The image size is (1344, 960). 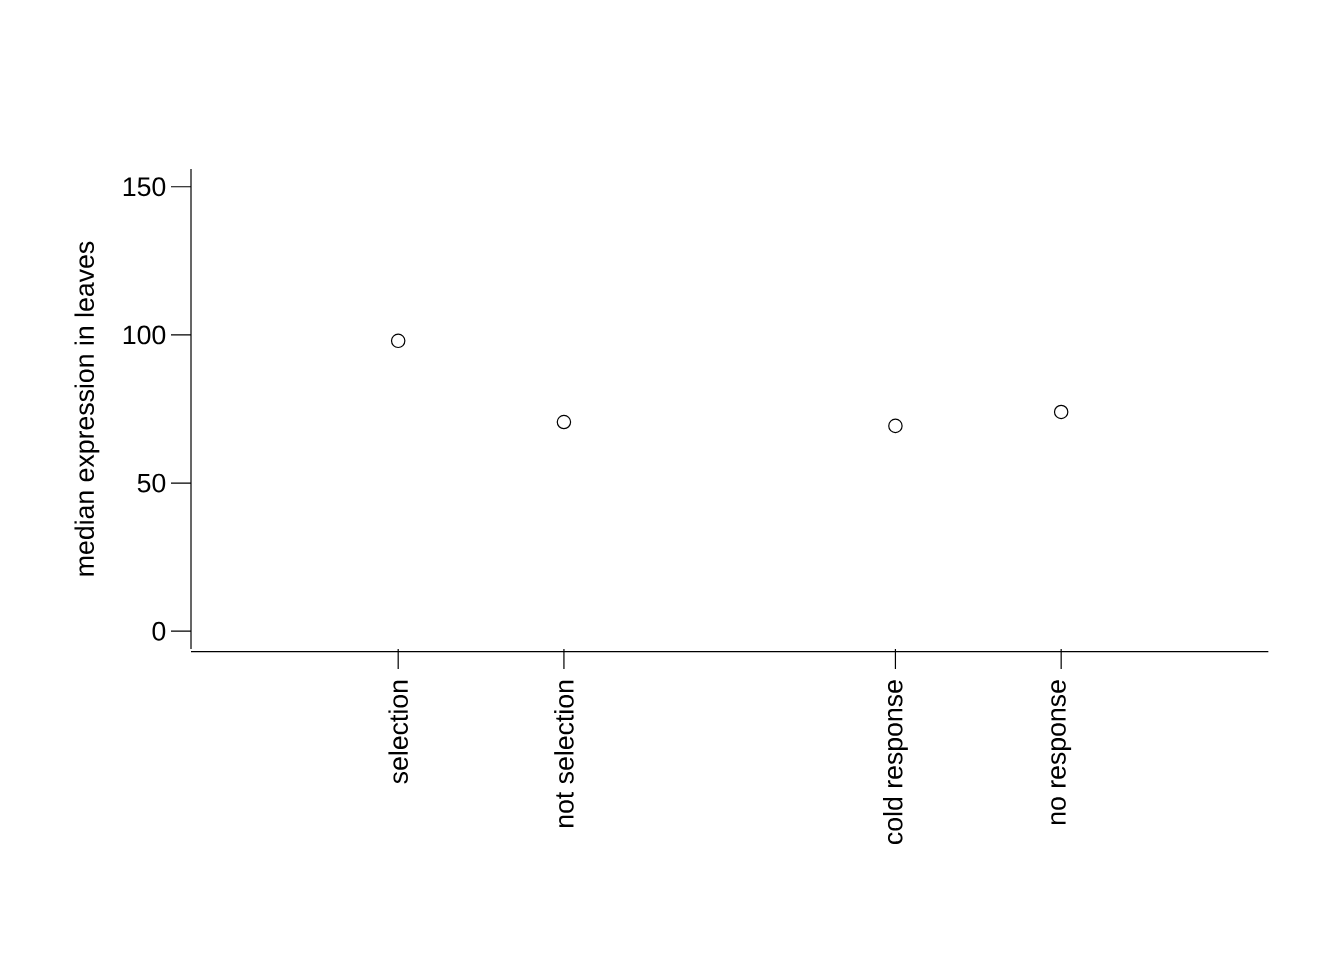 What do you see at coordinates (159, 631) in the screenshot?
I see `y-tick-label: 0` at bounding box center [159, 631].